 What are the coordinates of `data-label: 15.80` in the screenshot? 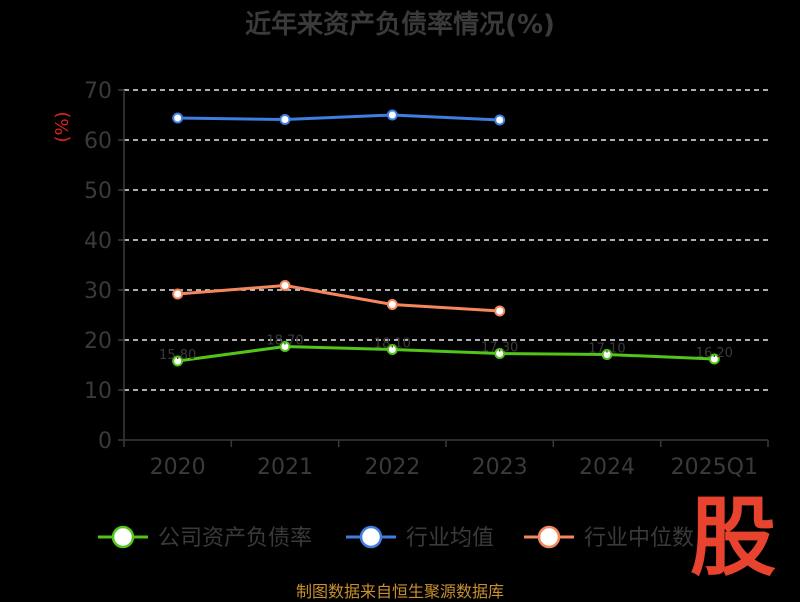 It's located at (177, 355).